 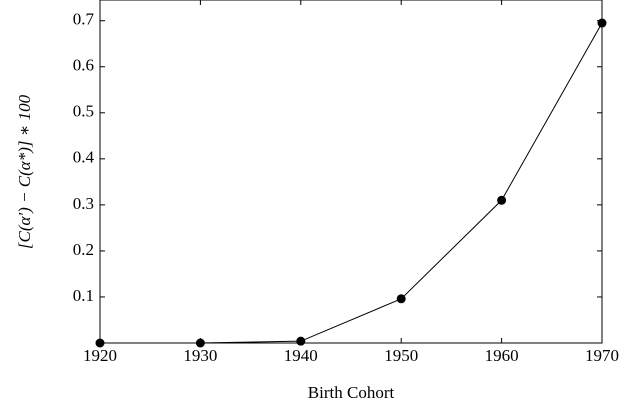 I want to click on x-tick-label: 1970, so click(x=602, y=355).